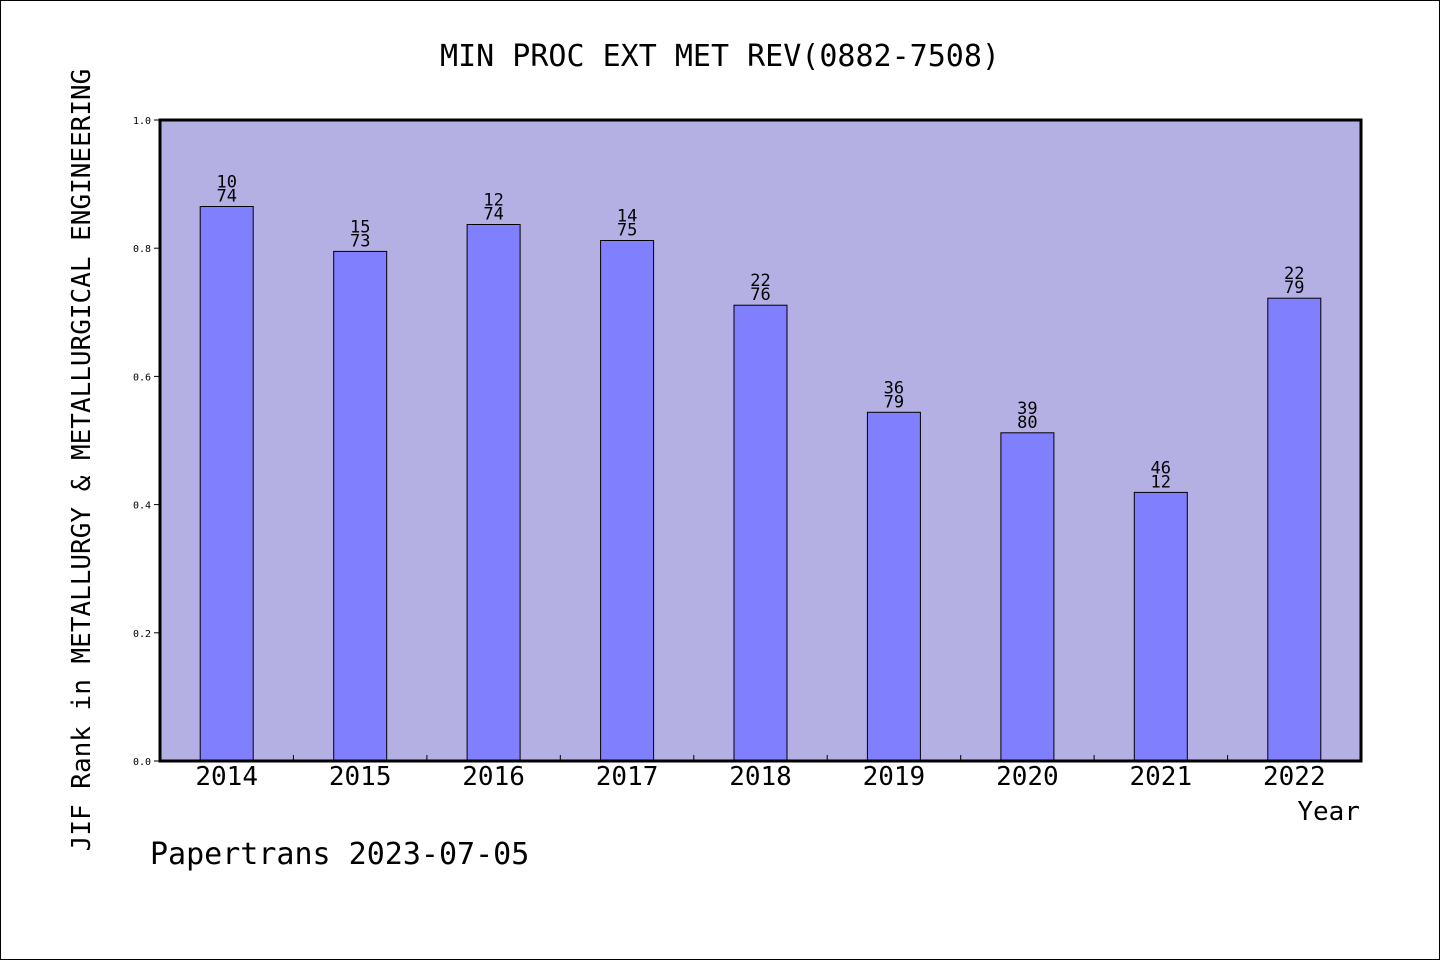 The height and width of the screenshot is (960, 1440). Describe the element at coordinates (360, 777) in the screenshot. I see `x-tick-label-2015: 2015` at that location.